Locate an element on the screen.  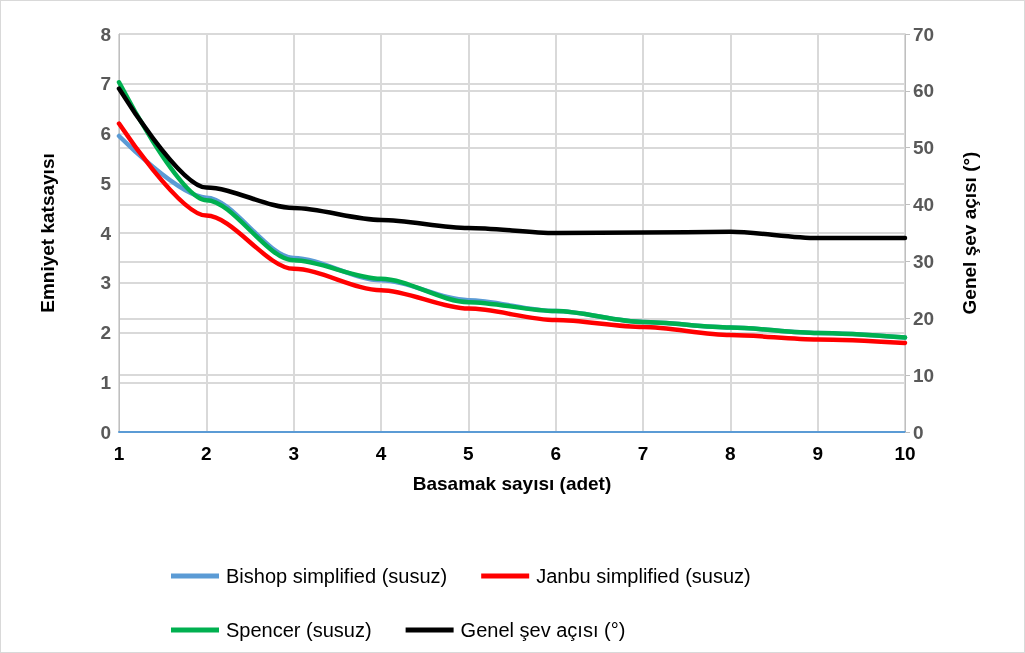
y-tick-label: 7 is located at coordinates (105, 84).